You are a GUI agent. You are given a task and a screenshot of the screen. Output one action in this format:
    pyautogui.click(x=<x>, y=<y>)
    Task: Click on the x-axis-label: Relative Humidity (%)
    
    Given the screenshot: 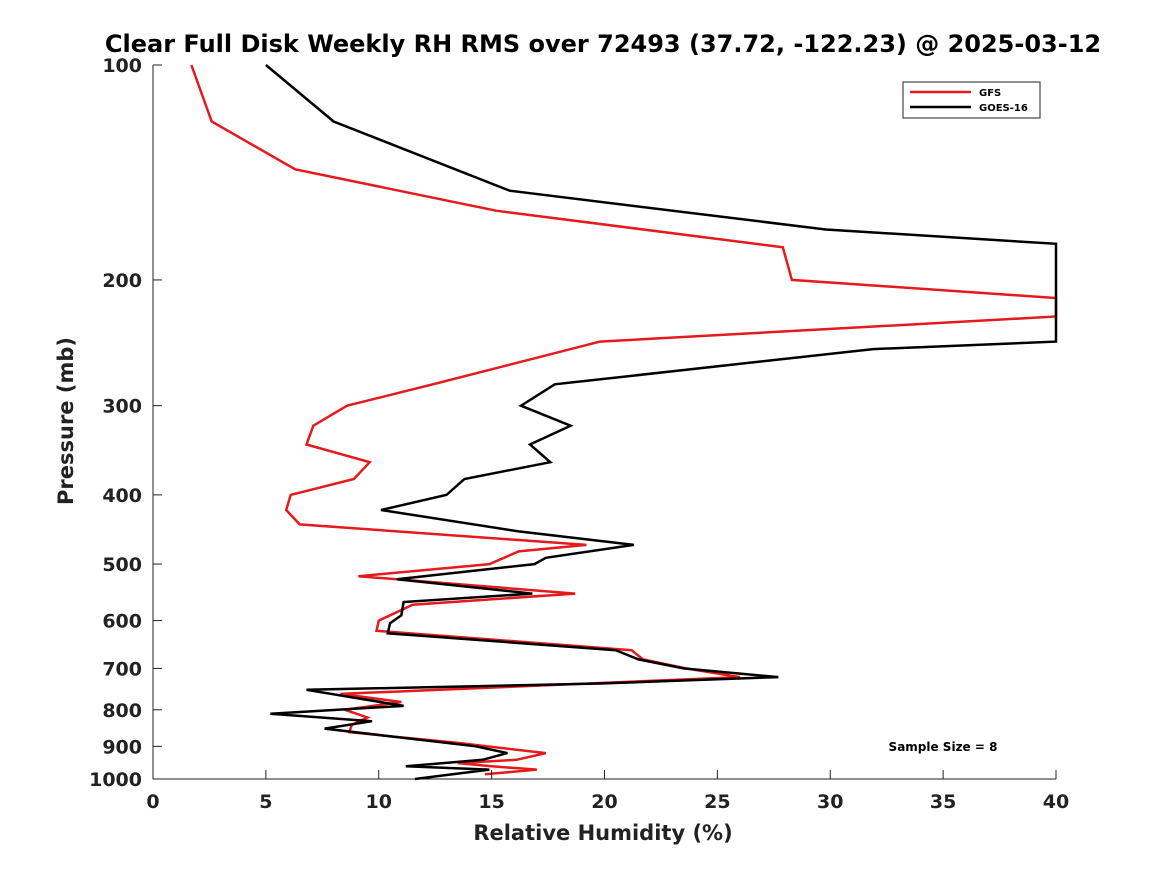 What is the action you would take?
    pyautogui.click(x=602, y=833)
    